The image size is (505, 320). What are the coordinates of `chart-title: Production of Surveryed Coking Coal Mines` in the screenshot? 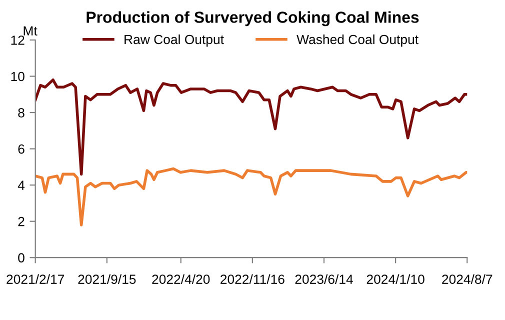 It's located at (252, 18).